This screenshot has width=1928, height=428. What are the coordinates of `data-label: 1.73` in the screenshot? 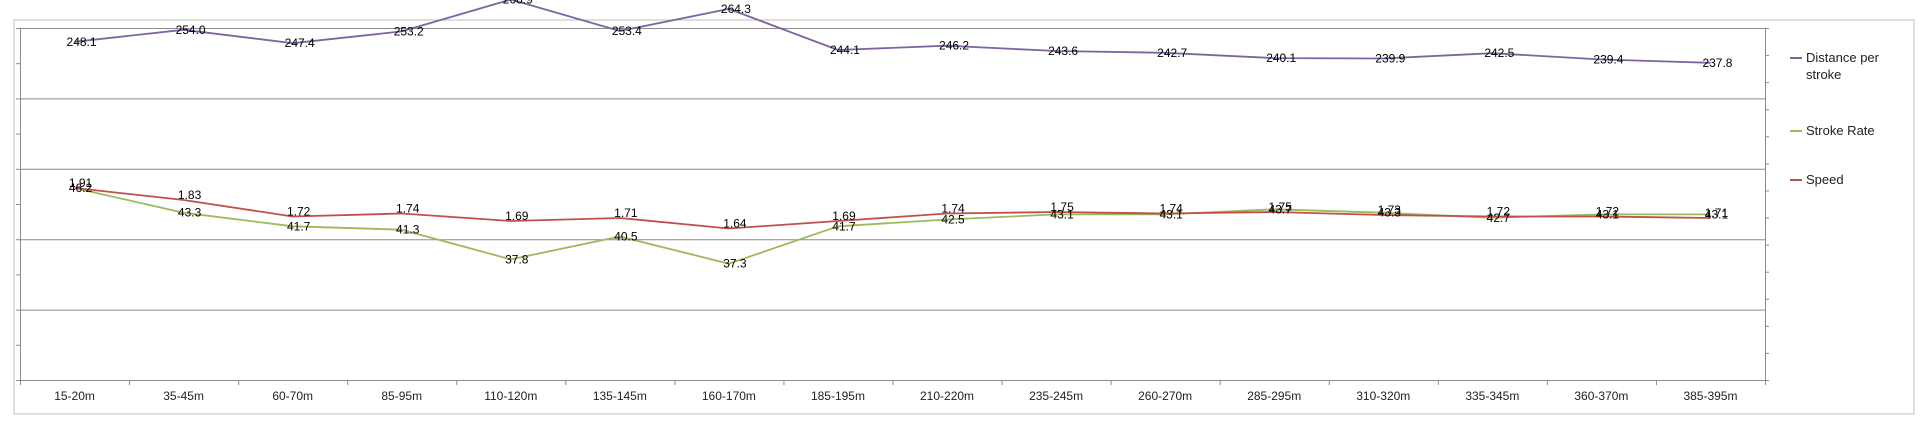 It's located at (1390, 210).